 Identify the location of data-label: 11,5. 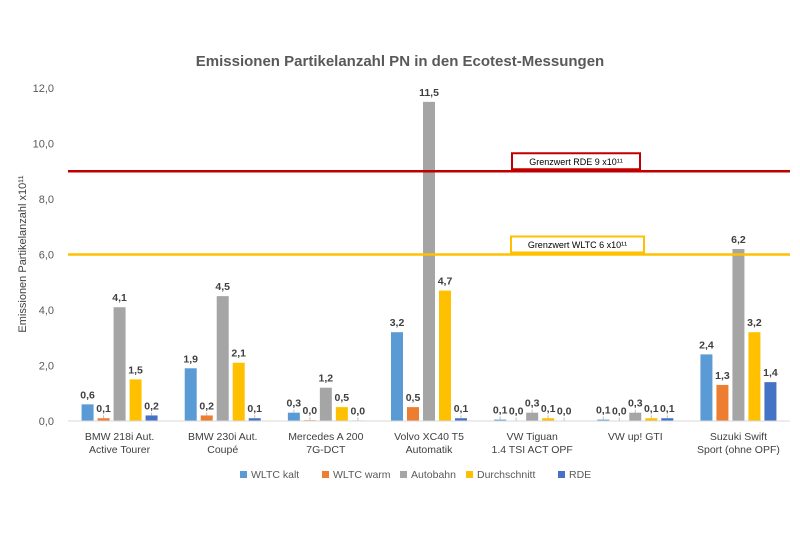
(429, 93).